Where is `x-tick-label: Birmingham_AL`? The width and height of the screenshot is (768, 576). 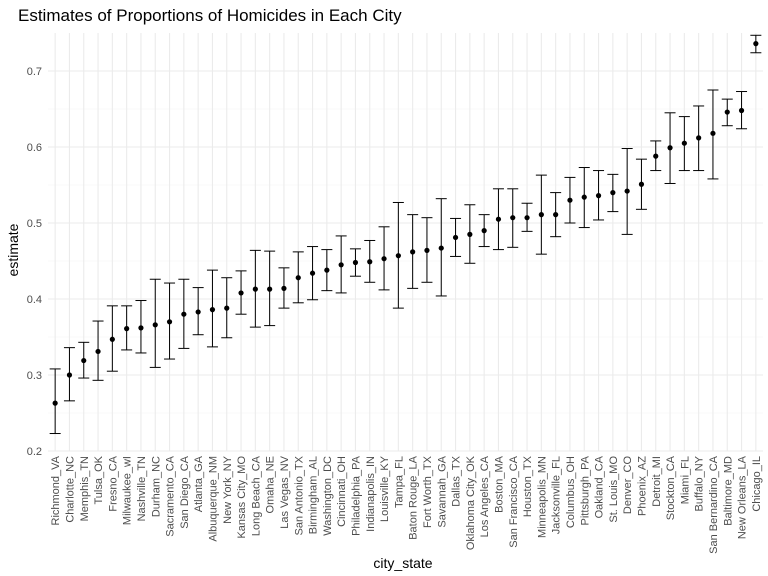
x-tick-label: Birmingham_AL is located at coordinates (314, 495).